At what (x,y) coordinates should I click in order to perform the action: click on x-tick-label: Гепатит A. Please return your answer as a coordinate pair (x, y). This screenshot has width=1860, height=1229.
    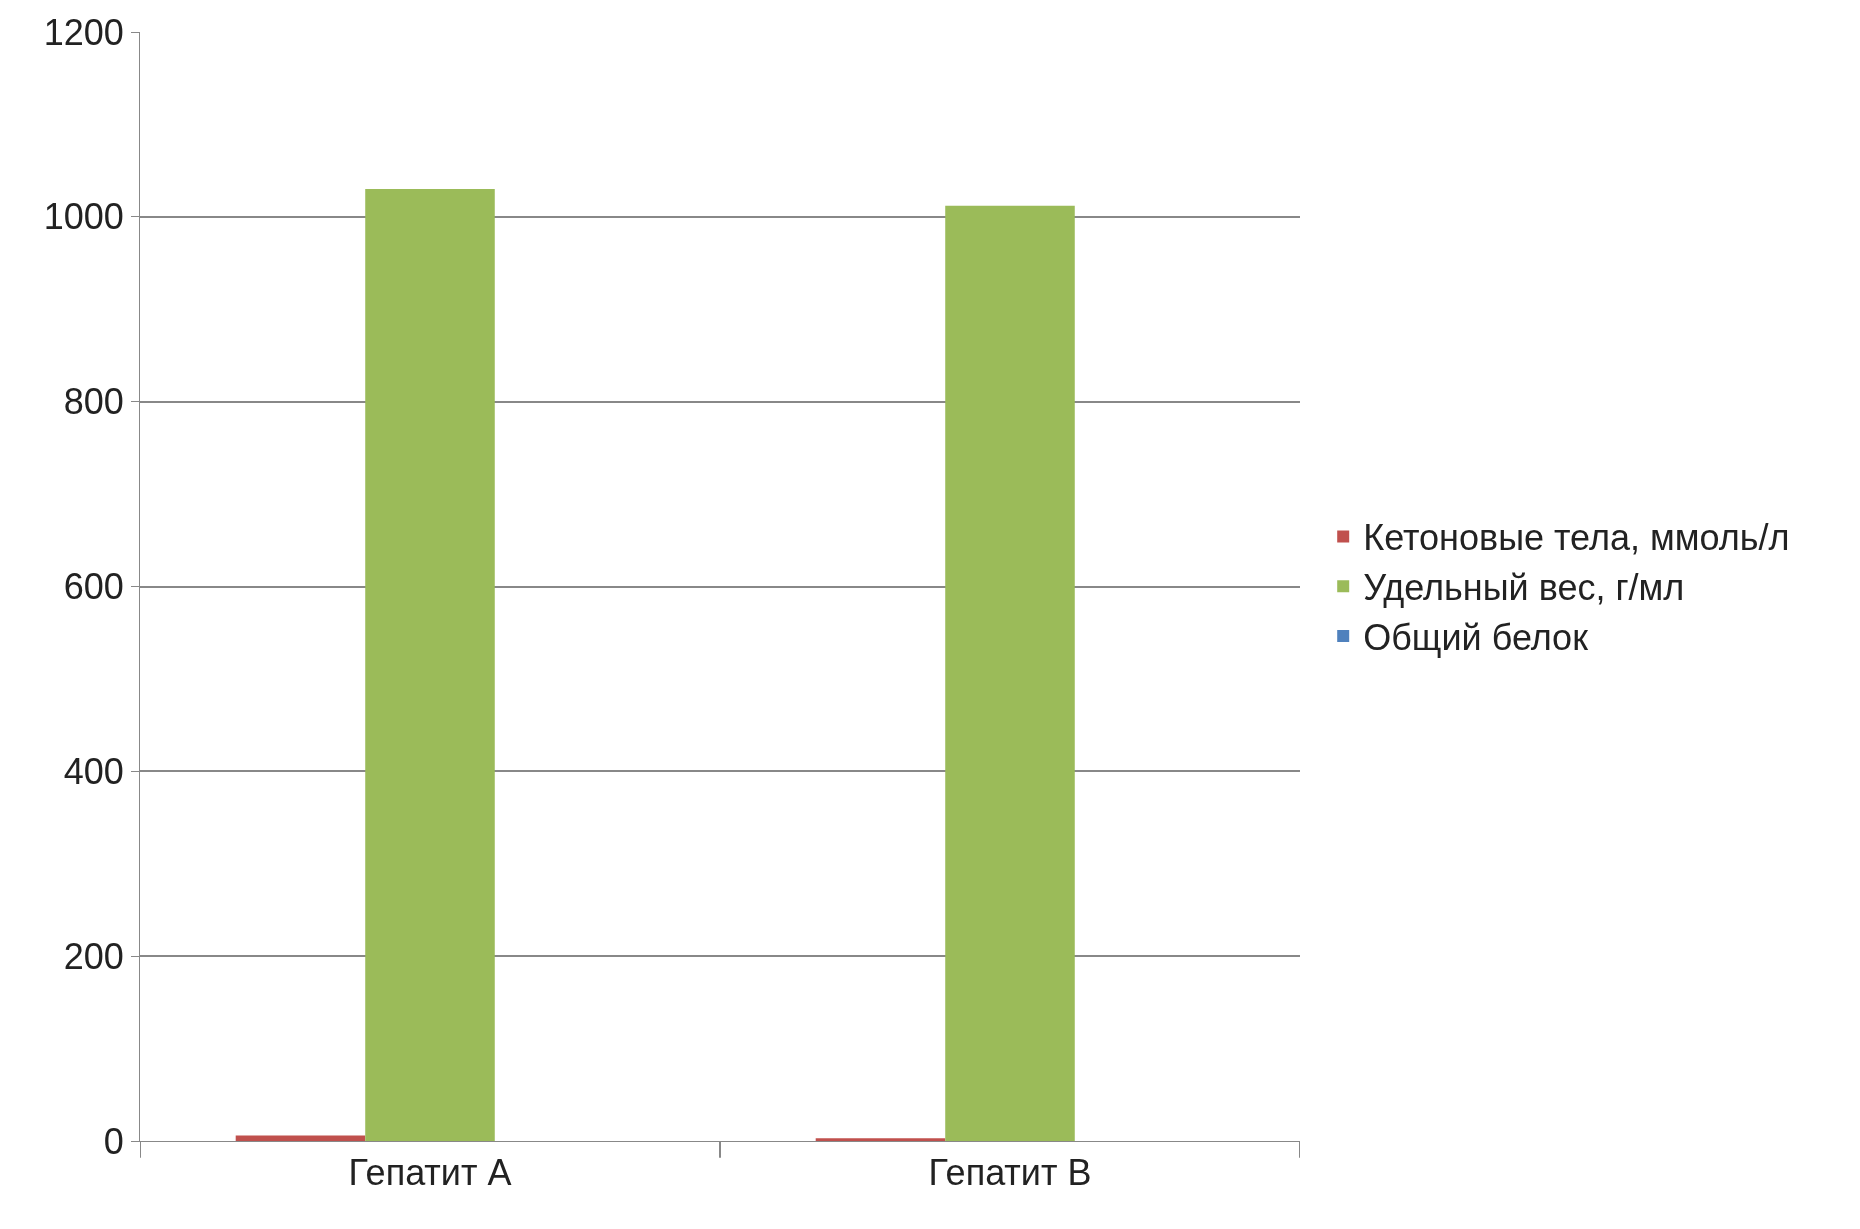
    Looking at the image, I should click on (430, 1173).